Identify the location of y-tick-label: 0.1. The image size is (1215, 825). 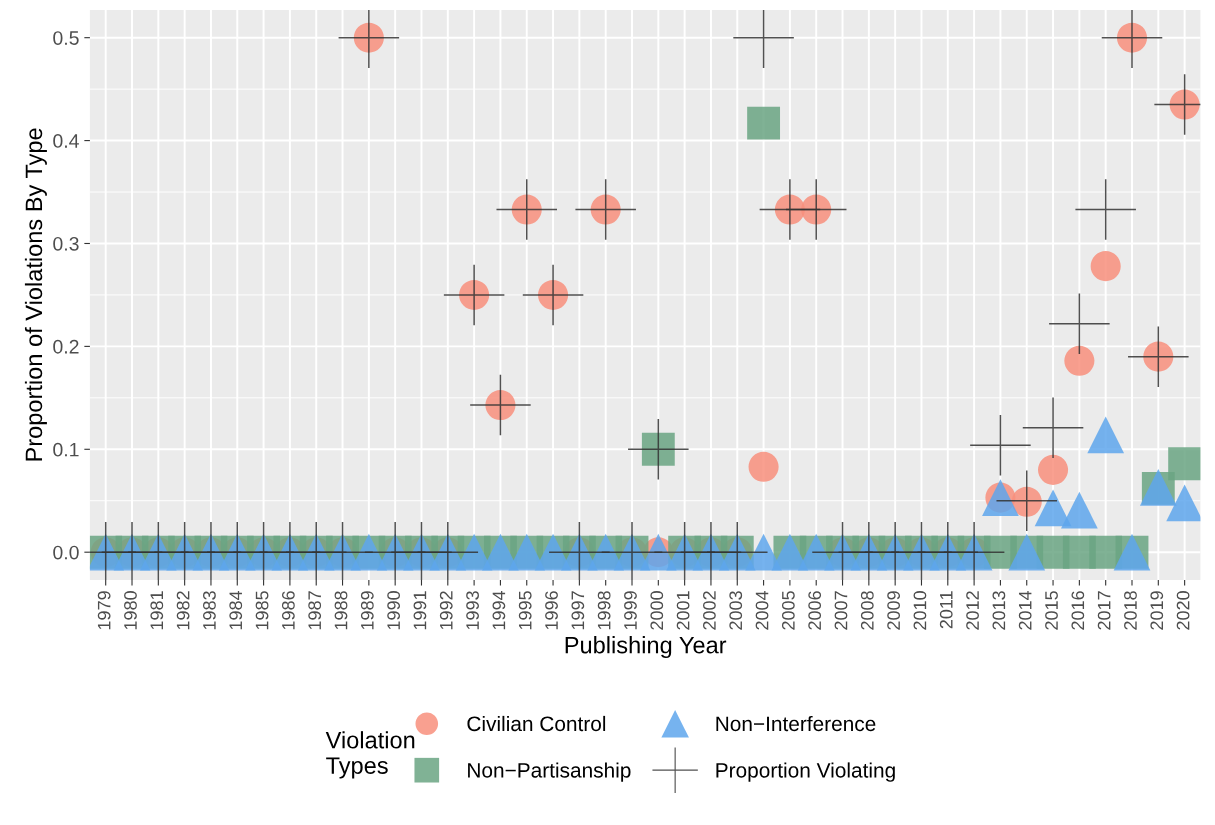
(66, 449).